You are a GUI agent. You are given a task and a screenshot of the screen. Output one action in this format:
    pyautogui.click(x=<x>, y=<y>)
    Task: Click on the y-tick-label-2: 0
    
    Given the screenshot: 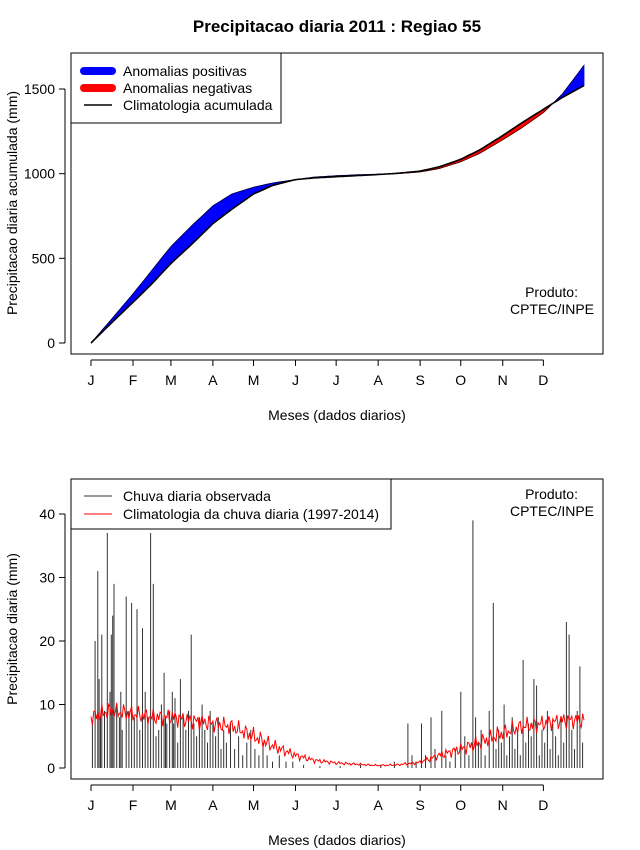 What is the action you would take?
    pyautogui.click(x=51, y=768)
    